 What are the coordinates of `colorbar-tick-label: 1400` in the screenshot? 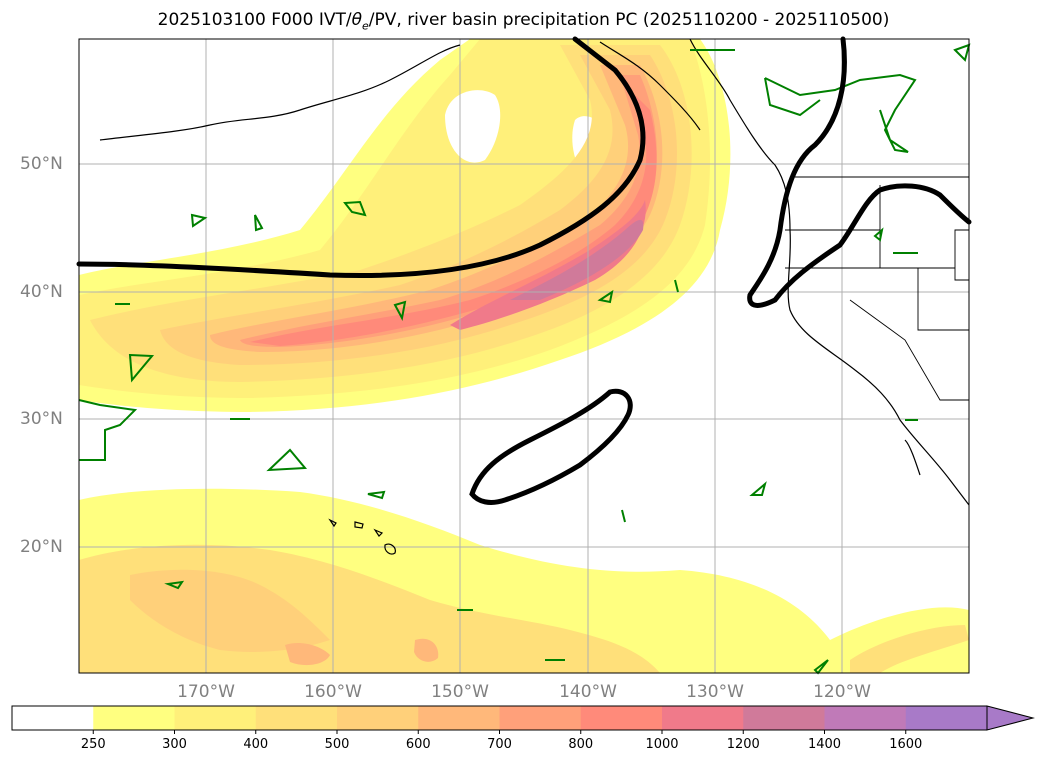 It's located at (824, 744).